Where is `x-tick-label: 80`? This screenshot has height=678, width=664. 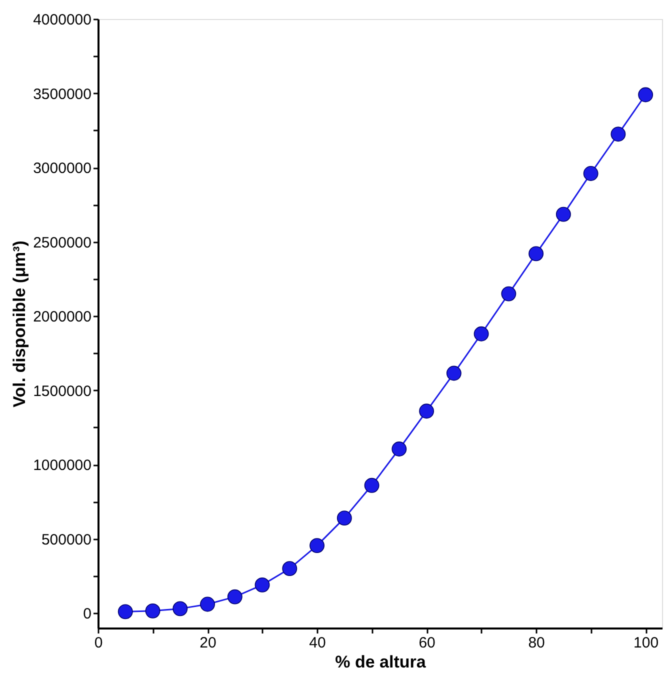 x-tick-label: 80 is located at coordinates (536, 643).